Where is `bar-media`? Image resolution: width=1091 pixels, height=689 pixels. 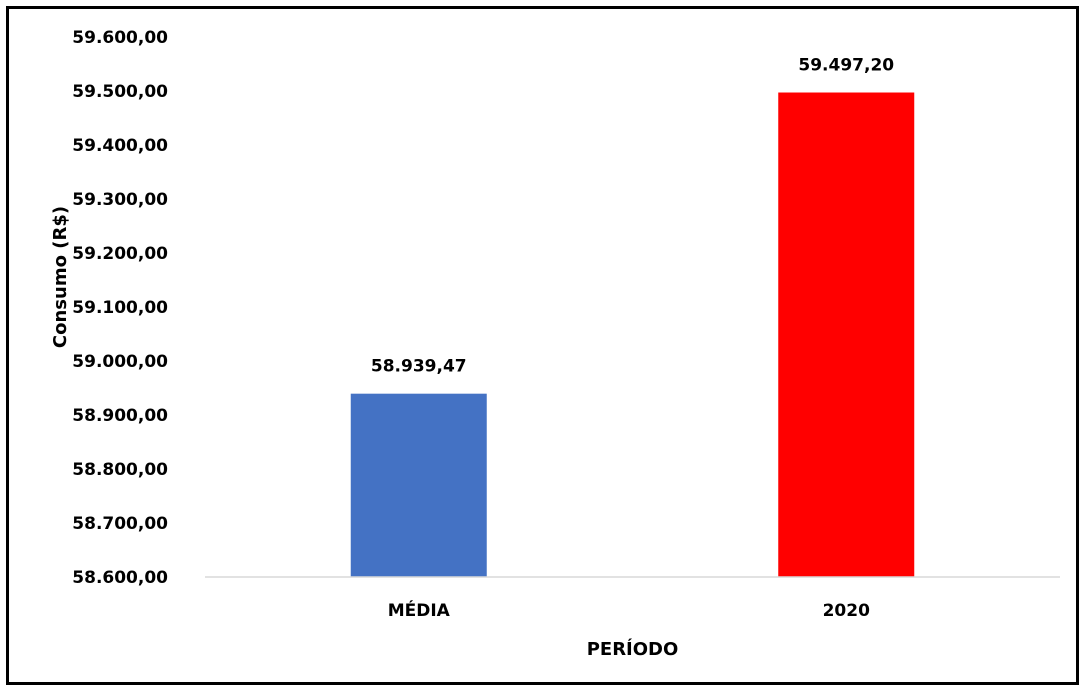
bar-media is located at coordinates (418, 485).